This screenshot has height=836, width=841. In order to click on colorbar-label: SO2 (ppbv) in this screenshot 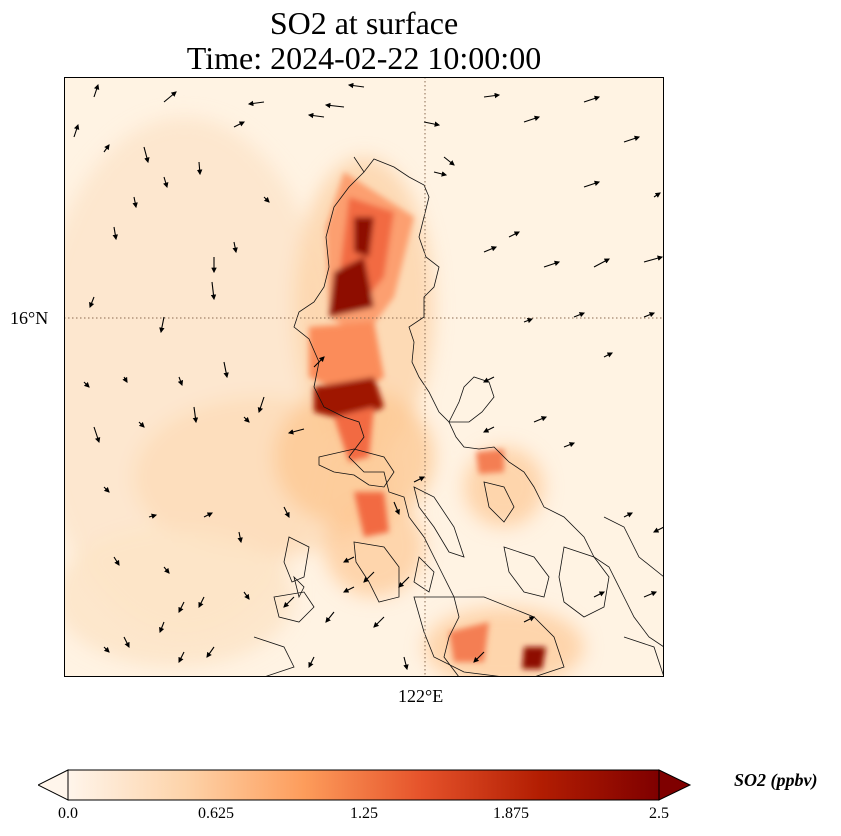, I will do `click(776, 780)`.